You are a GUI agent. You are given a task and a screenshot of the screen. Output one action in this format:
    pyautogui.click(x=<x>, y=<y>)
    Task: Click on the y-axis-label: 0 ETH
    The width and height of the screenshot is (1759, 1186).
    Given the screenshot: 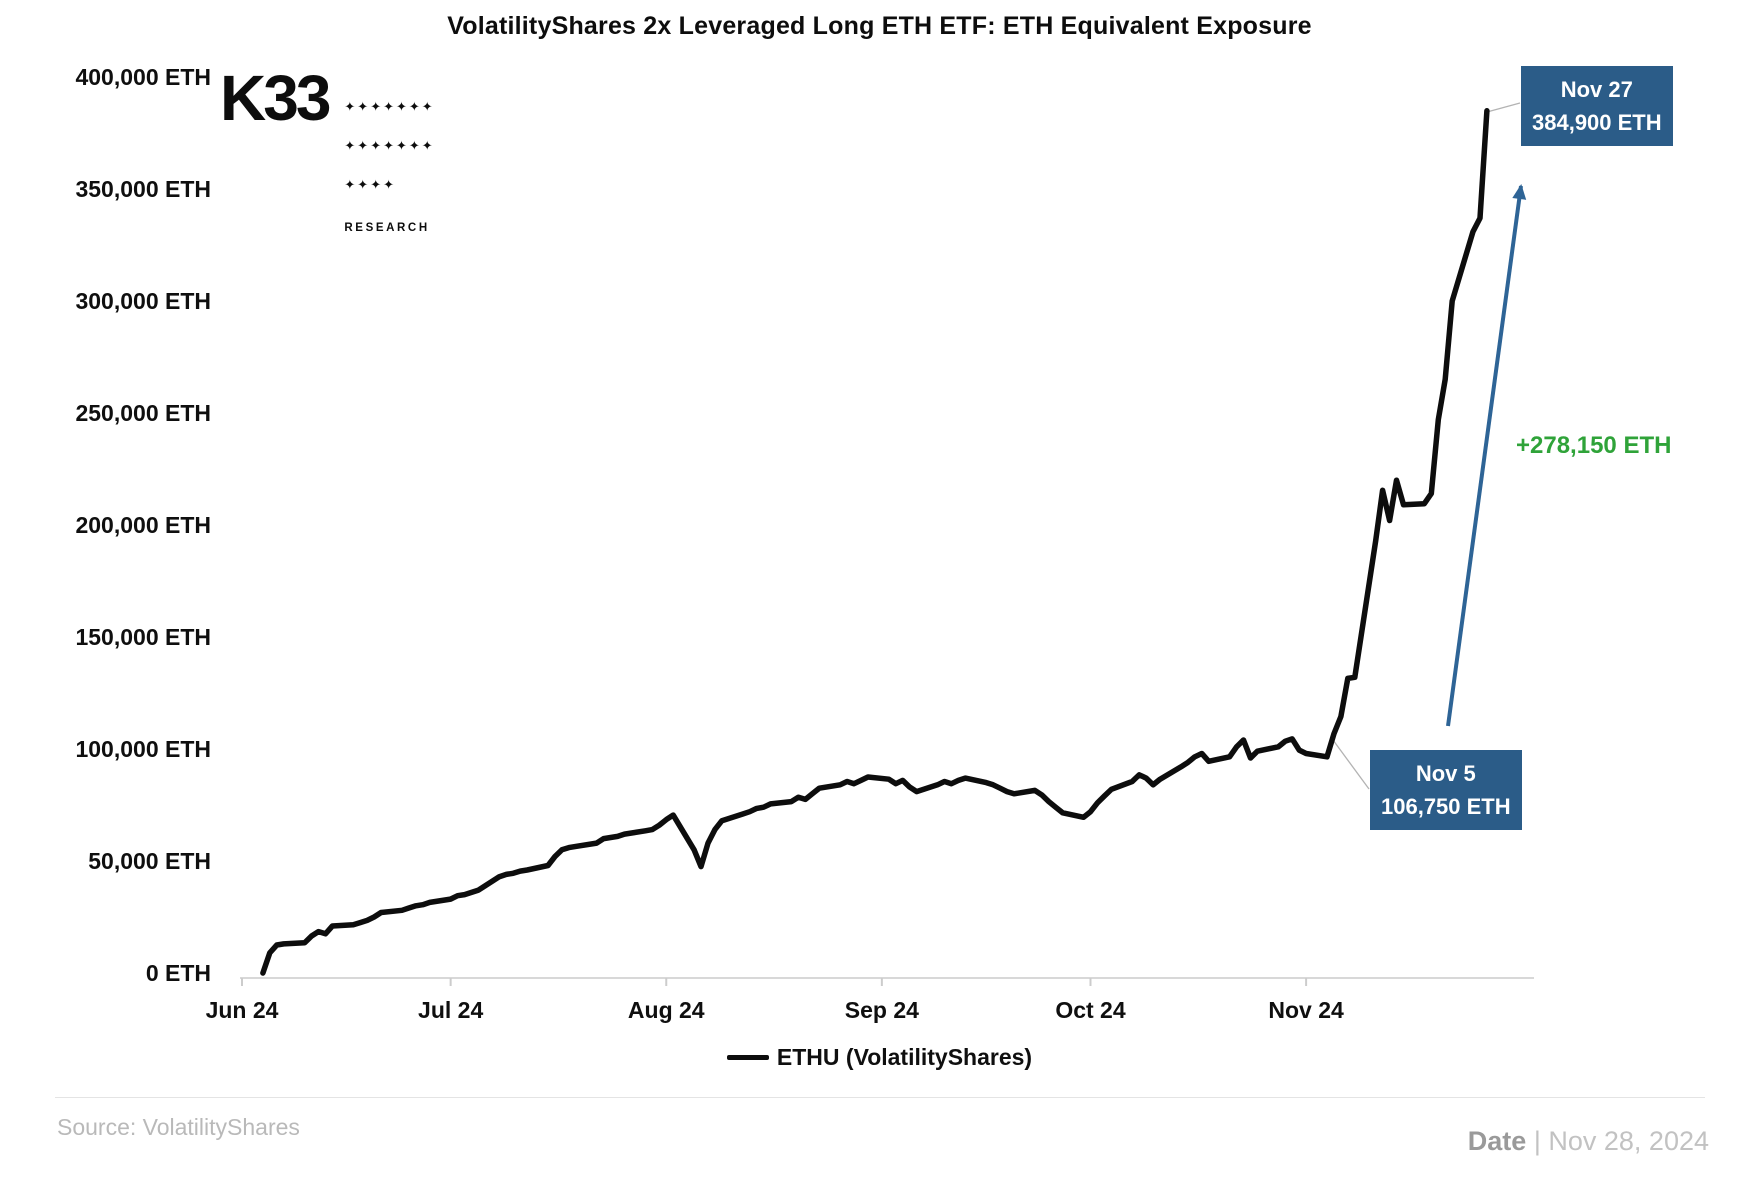 What is the action you would take?
    pyautogui.click(x=178, y=973)
    